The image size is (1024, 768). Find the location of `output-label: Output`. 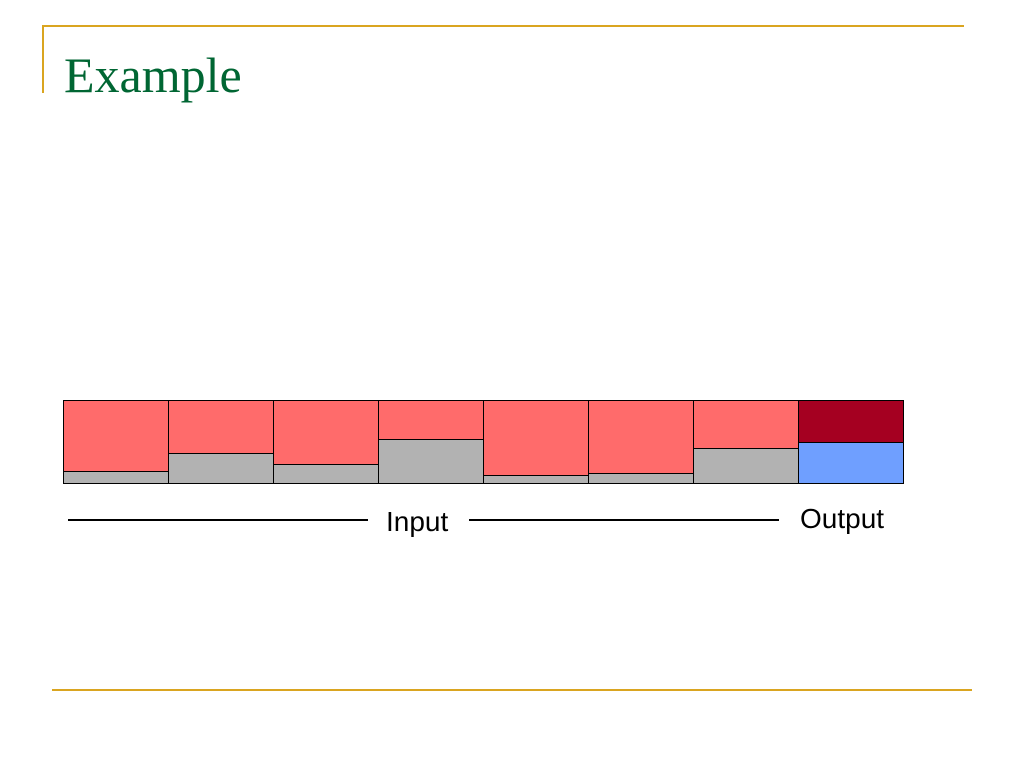

output-label: Output is located at coordinates (842, 518).